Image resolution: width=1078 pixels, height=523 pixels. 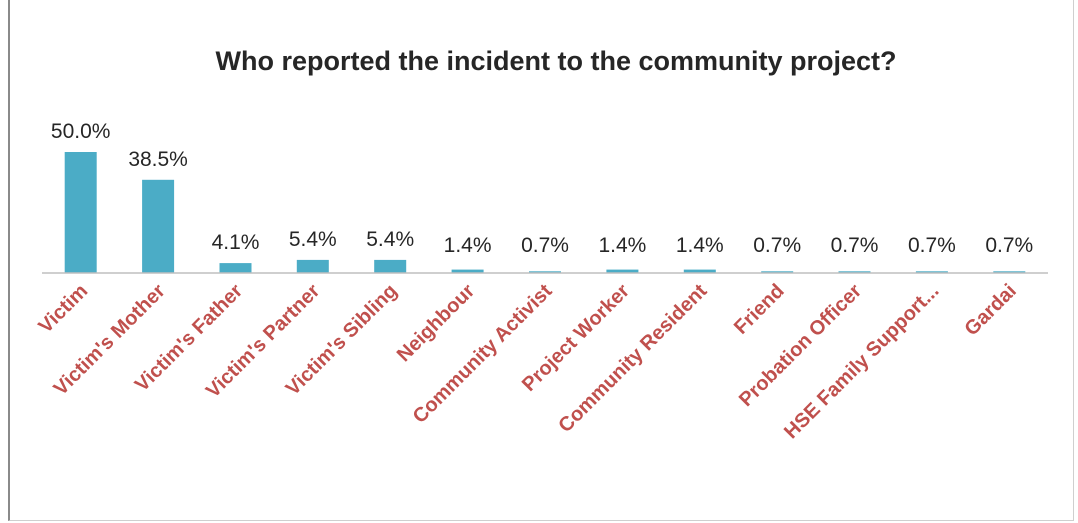 I want to click on value-label-6: 0.7%, so click(x=545, y=245).